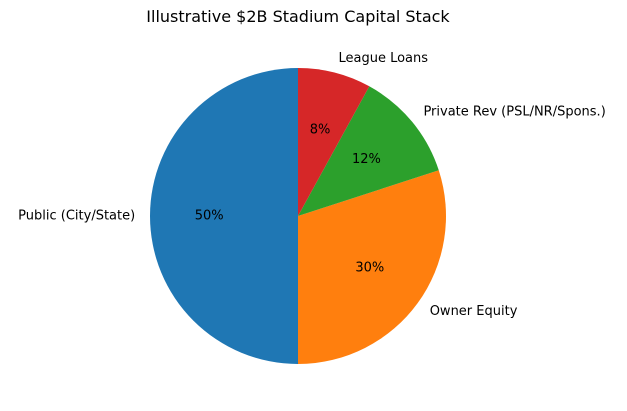 The image size is (627, 411). Describe the element at coordinates (383, 58) in the screenshot. I see `slice-label: League Loans` at that location.